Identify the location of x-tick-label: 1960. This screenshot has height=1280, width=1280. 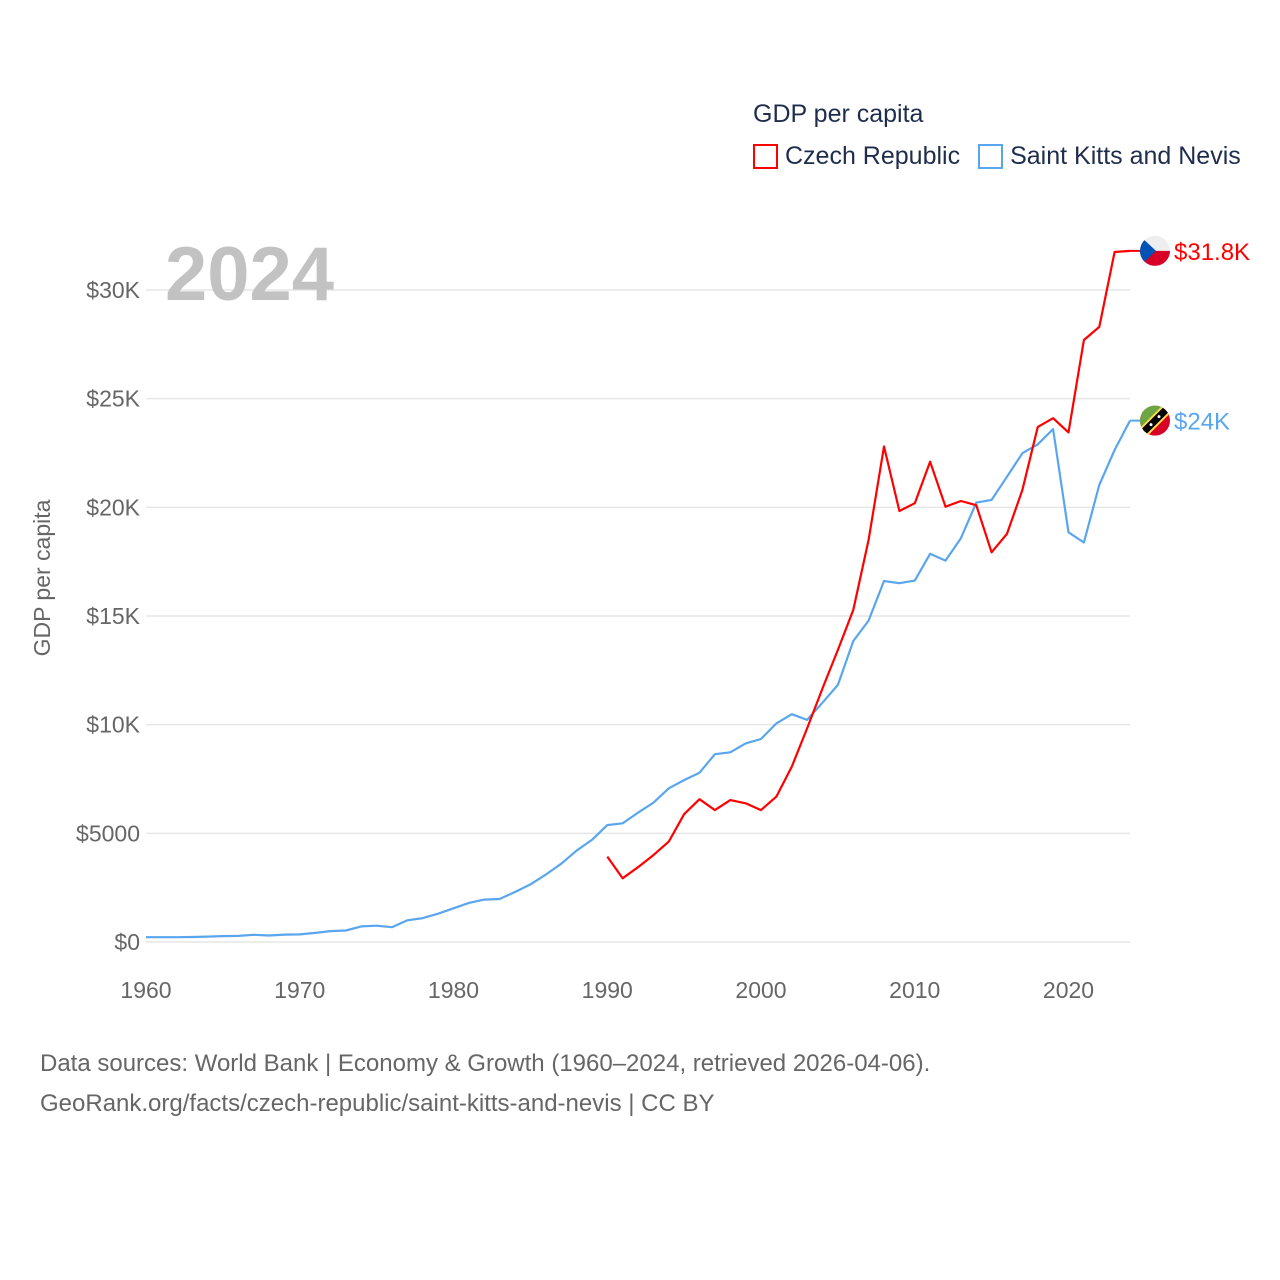
(145, 990).